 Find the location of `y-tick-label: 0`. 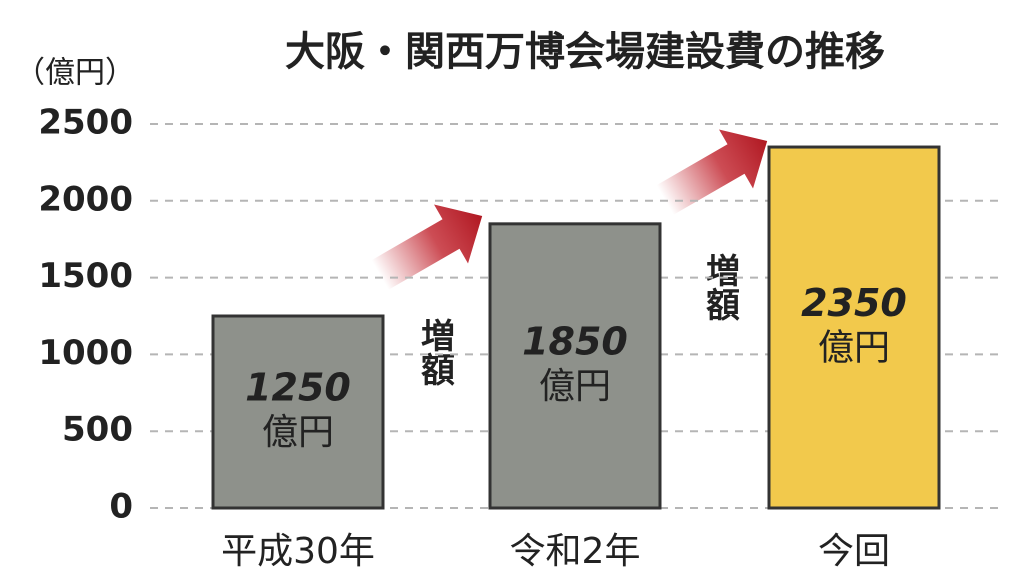

y-tick-label: 0 is located at coordinates (121, 507).